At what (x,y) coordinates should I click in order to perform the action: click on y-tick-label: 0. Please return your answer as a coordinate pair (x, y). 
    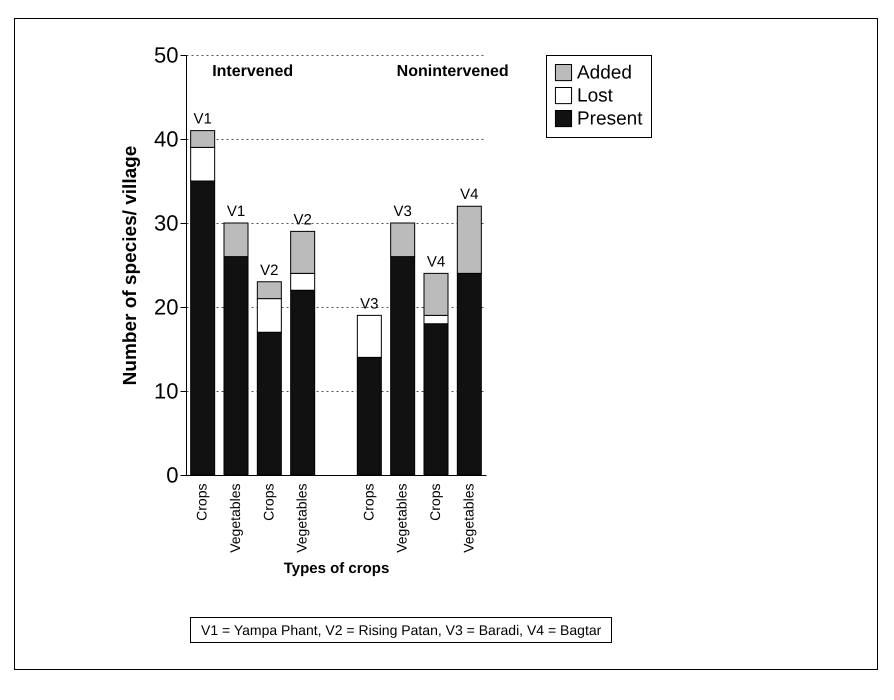
    Looking at the image, I should click on (172, 475).